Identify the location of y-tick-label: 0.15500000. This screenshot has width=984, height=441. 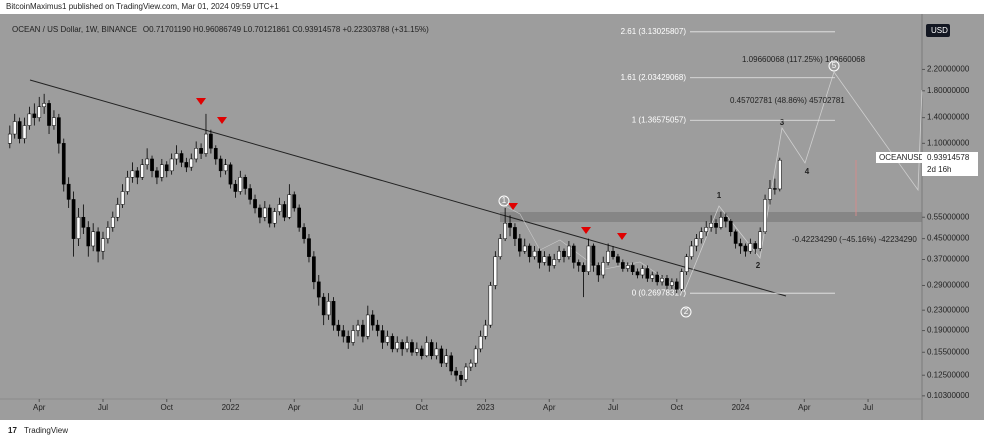
(948, 351).